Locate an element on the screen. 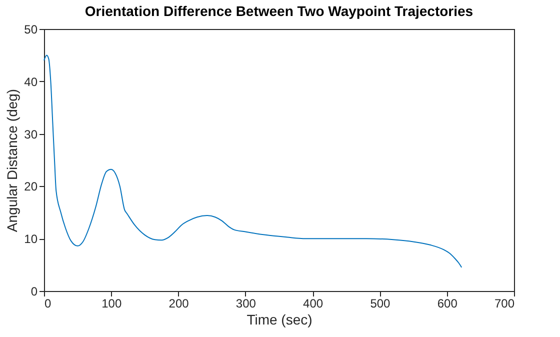 This screenshot has width=560, height=337. x-tick-label: 200 is located at coordinates (179, 303).